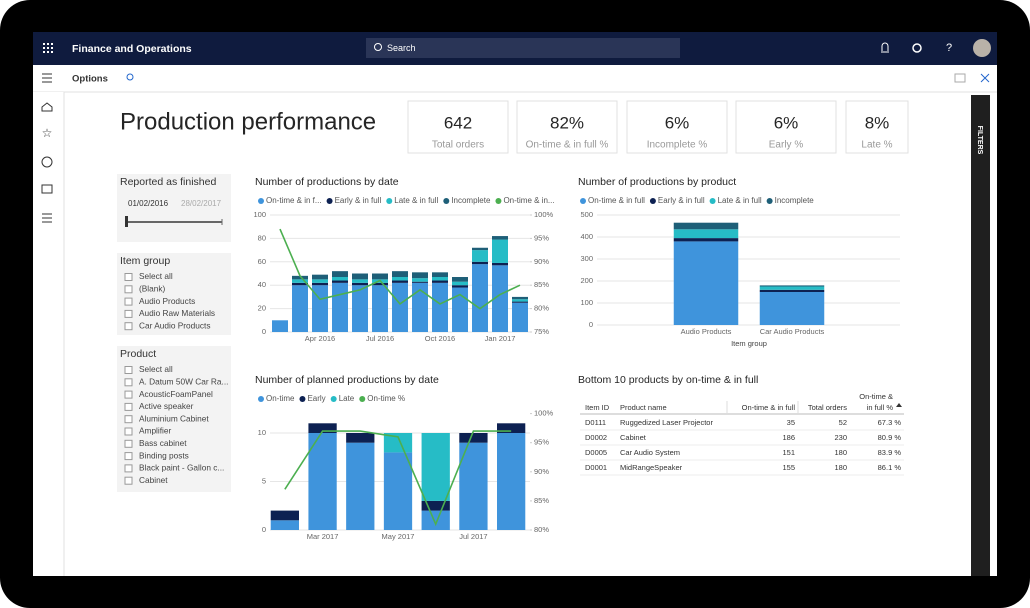 The height and width of the screenshot is (608, 1030). I want to click on workspaces-icon, so click(47, 189).